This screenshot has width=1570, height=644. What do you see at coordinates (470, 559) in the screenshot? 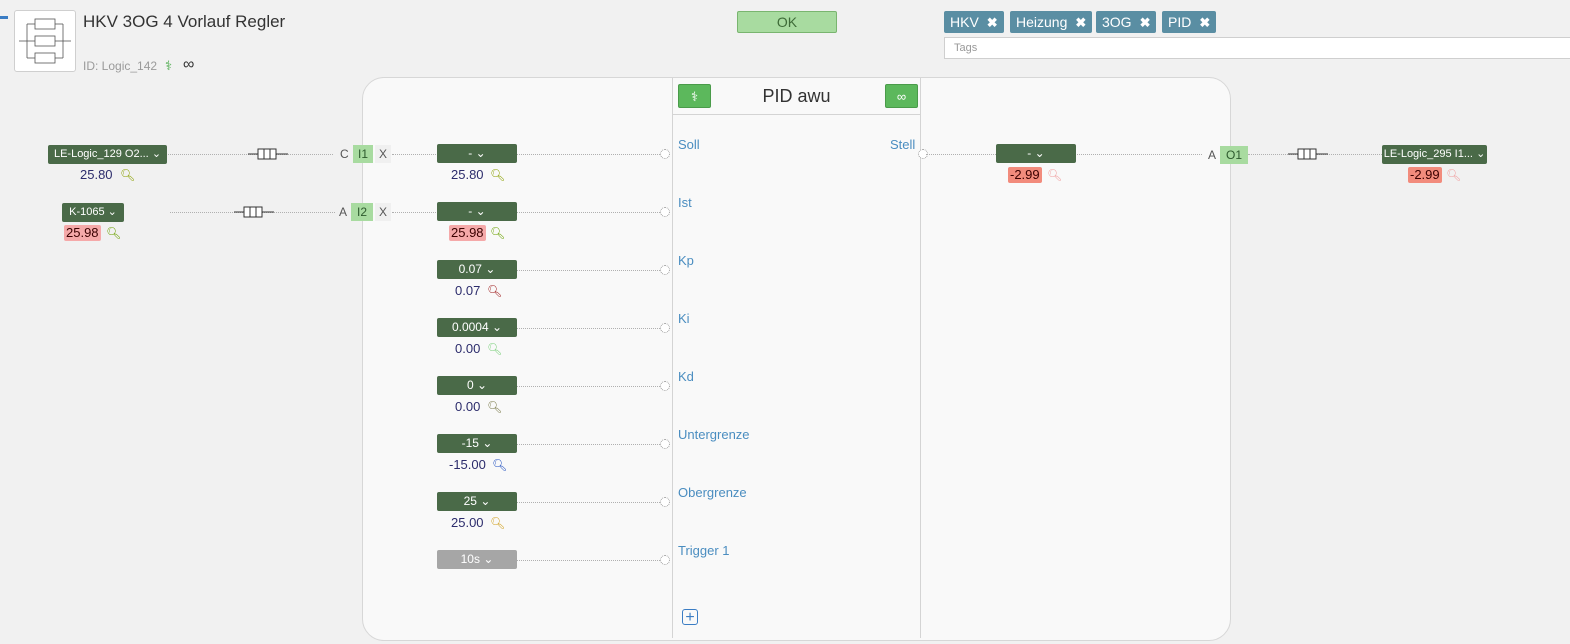
I see `param-selector-label: 10s` at bounding box center [470, 559].